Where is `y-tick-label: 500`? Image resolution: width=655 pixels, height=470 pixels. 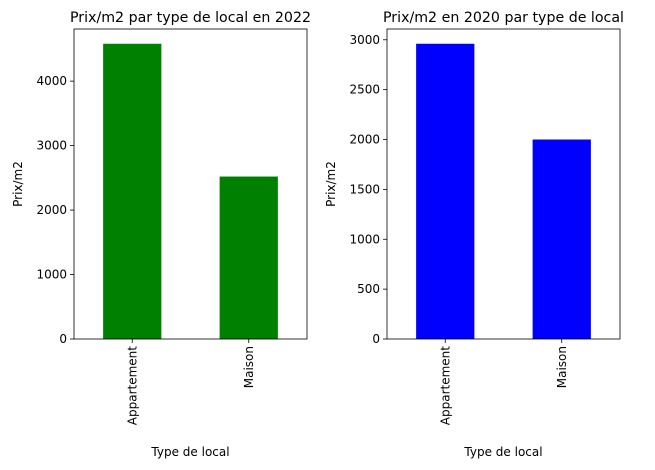 y-tick-label: 500 is located at coordinates (368, 289).